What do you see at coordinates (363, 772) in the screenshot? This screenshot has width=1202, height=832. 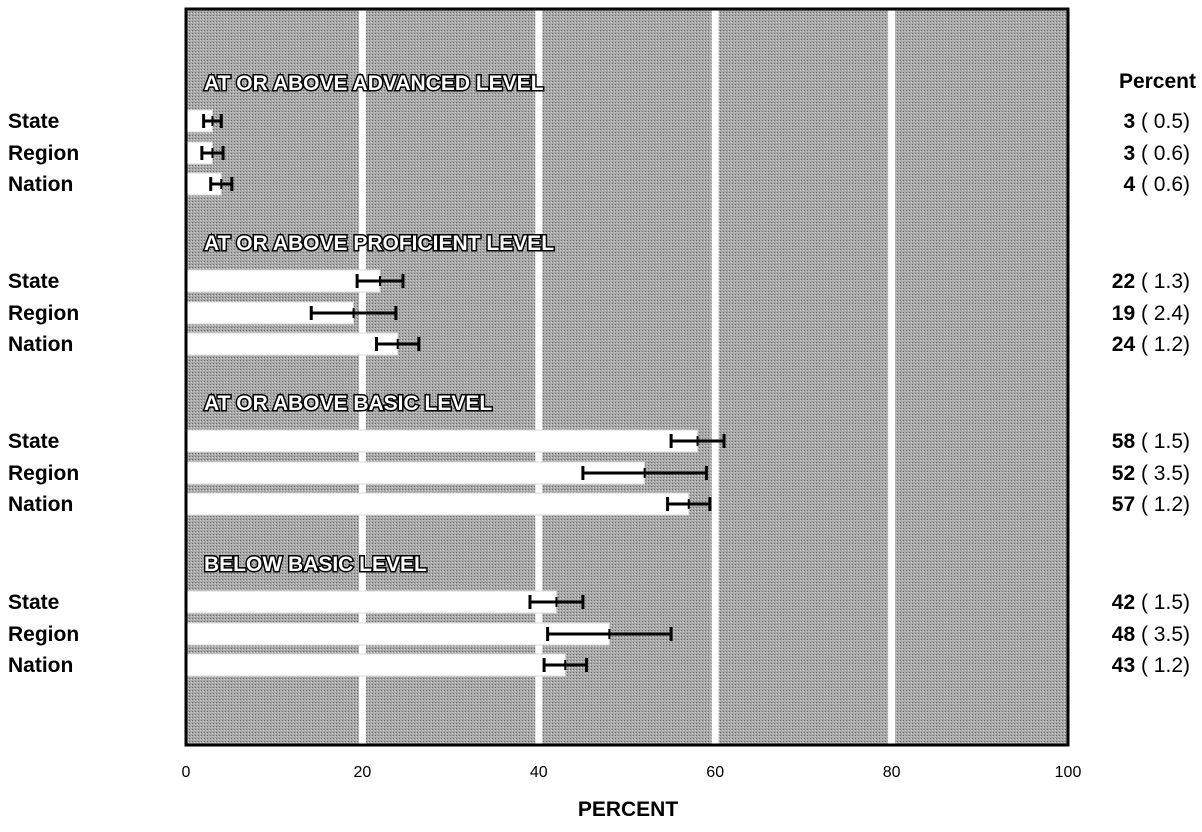 I see `x-tick-label: 20` at bounding box center [363, 772].